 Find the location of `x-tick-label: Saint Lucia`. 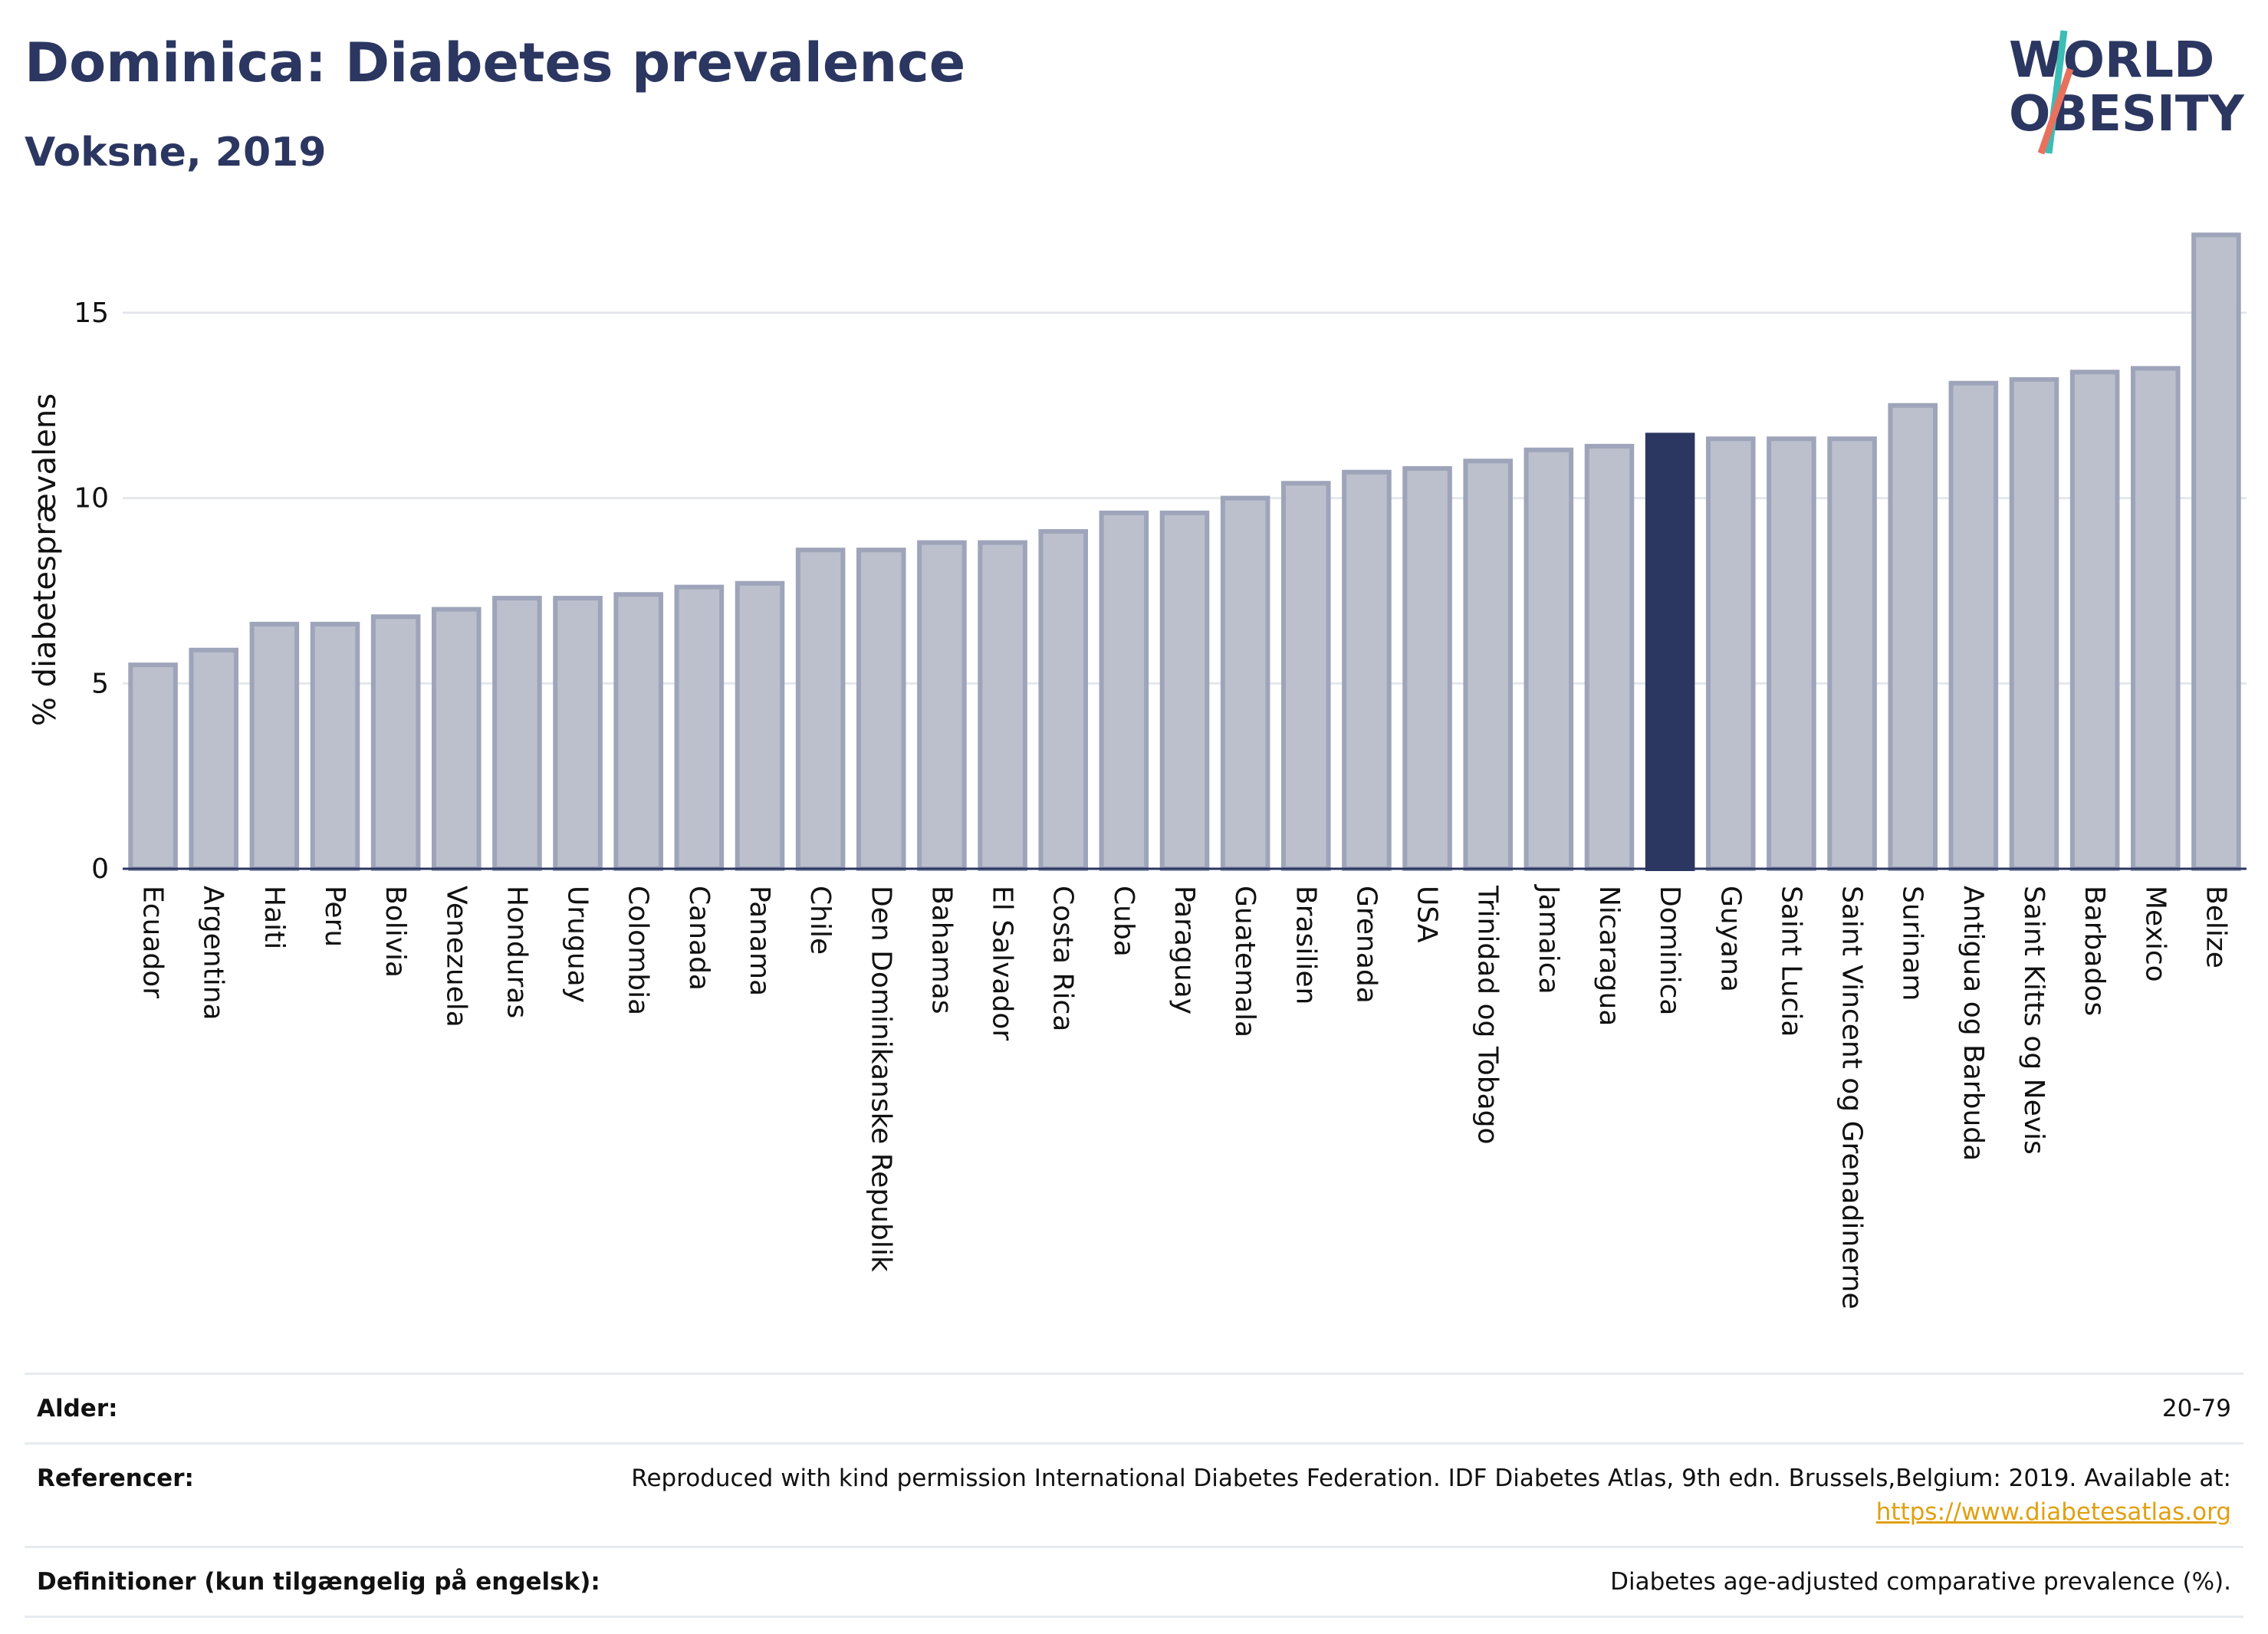

x-tick-label: Saint Lucia is located at coordinates (1790, 962).